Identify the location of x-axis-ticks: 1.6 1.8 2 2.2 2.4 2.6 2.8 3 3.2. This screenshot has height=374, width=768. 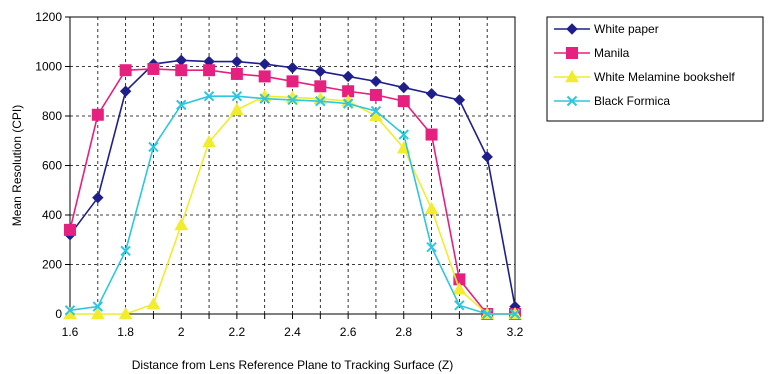
(293, 326).